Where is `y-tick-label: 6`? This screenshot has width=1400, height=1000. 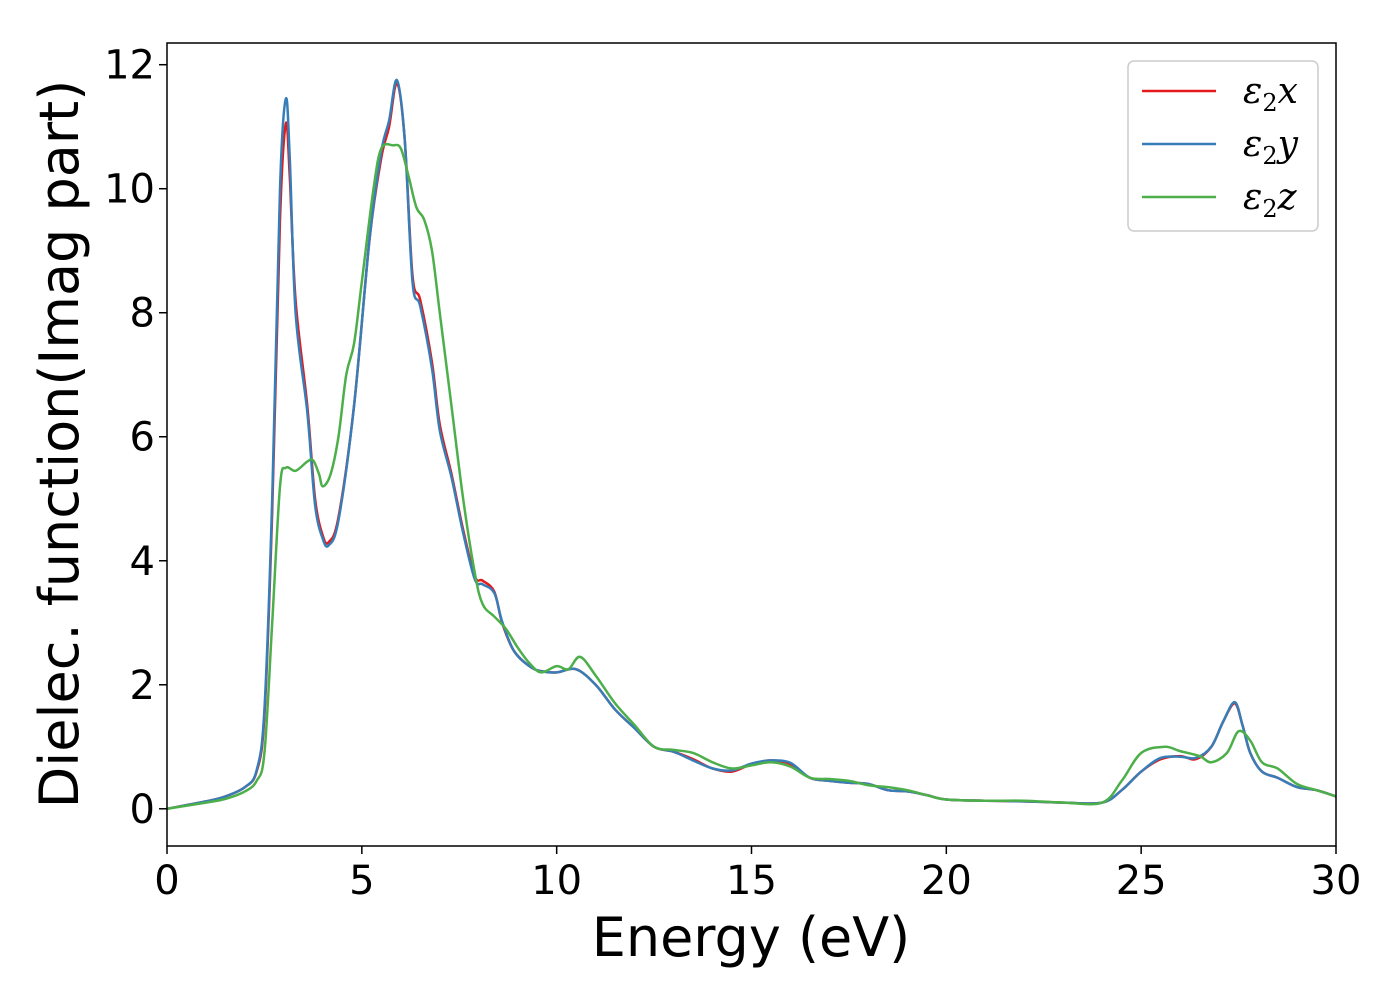 y-tick-label: 6 is located at coordinates (142, 438).